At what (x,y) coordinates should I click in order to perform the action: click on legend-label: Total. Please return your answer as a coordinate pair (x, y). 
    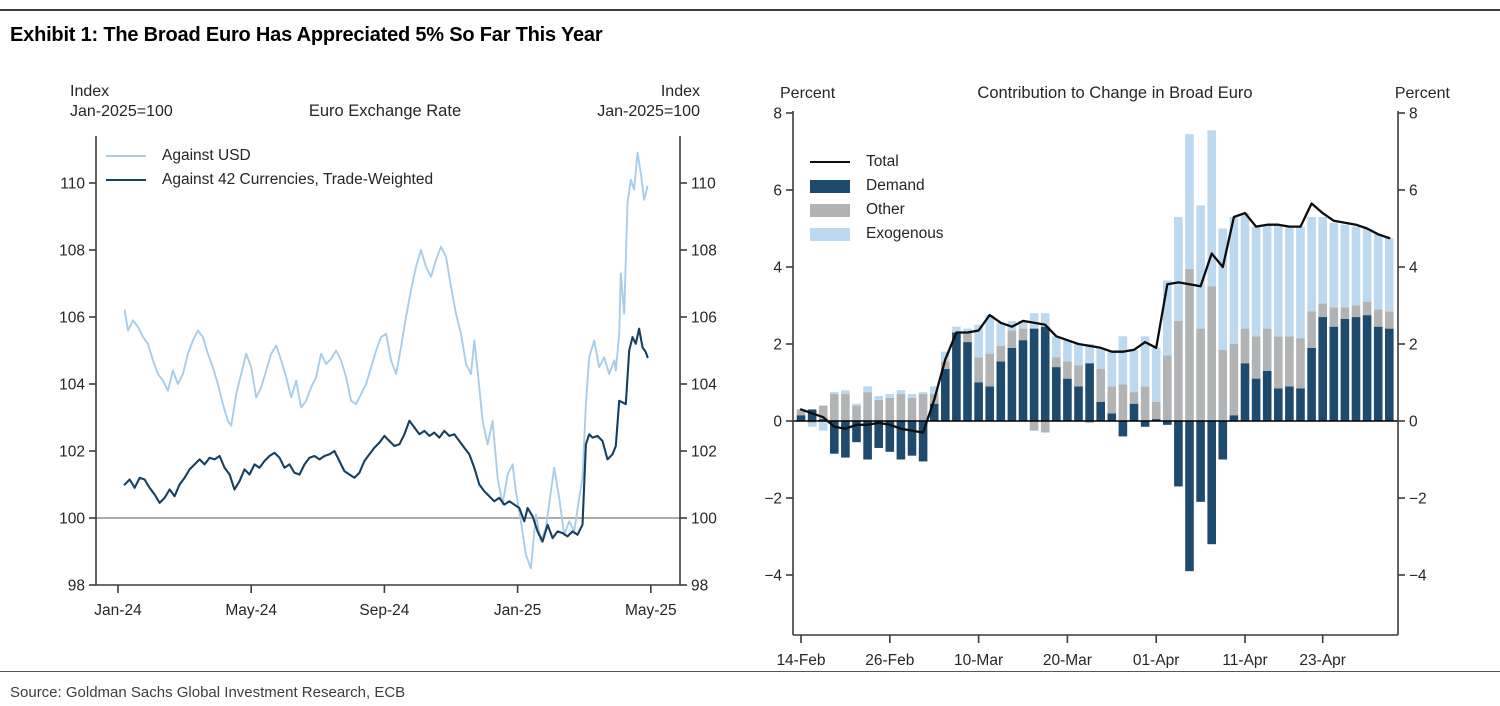
    Looking at the image, I should click on (882, 161).